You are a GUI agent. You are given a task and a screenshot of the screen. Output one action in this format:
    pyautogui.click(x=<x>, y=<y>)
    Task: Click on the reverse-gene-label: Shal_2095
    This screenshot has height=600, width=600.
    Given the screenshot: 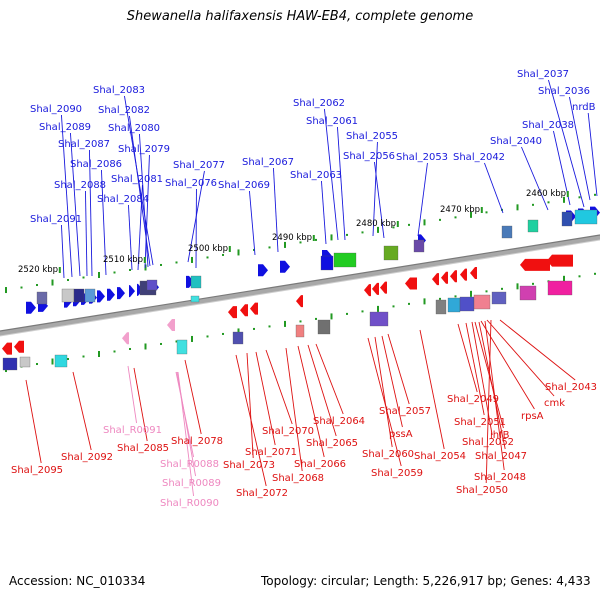 What is the action you would take?
    pyautogui.click(x=37, y=470)
    